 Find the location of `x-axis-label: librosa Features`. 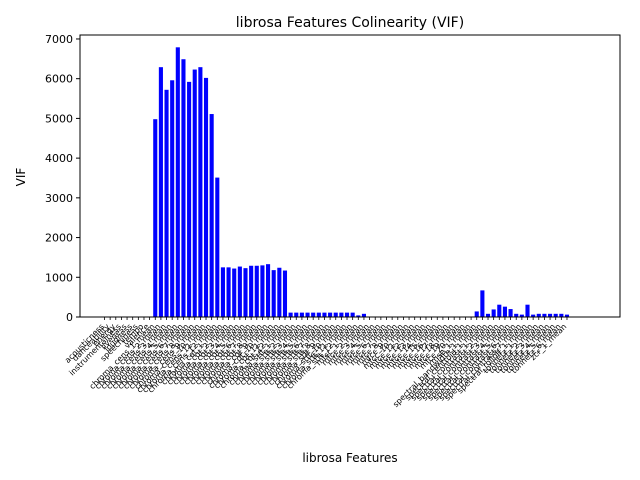

x-axis-label: librosa Features is located at coordinates (349, 458).